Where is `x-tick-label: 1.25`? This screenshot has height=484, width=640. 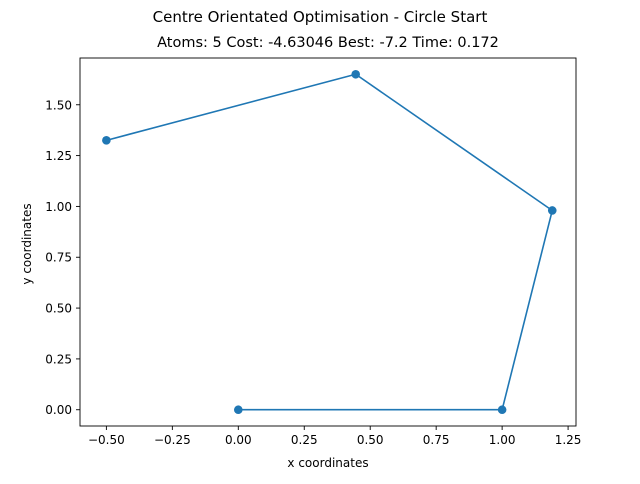
x-tick-label: 1.25 is located at coordinates (568, 440).